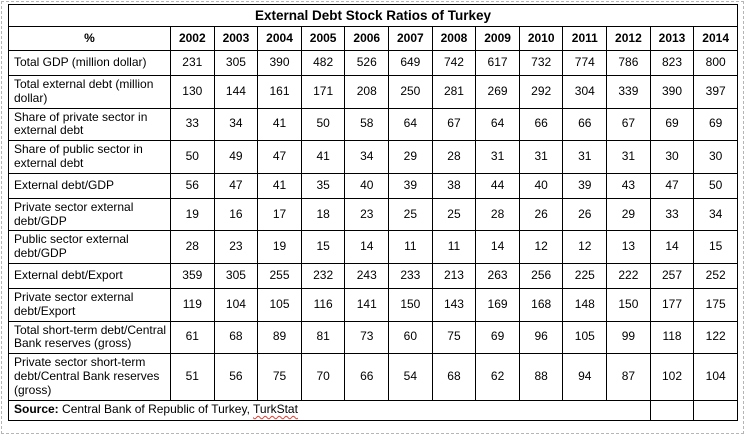 This screenshot has height=435, width=745. I want to click on value-cell: 148, so click(585, 304).